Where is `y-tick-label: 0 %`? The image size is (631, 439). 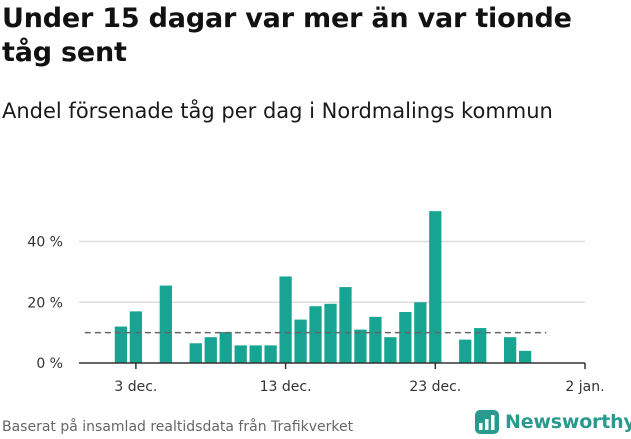 y-tick-label: 0 % is located at coordinates (49, 364).